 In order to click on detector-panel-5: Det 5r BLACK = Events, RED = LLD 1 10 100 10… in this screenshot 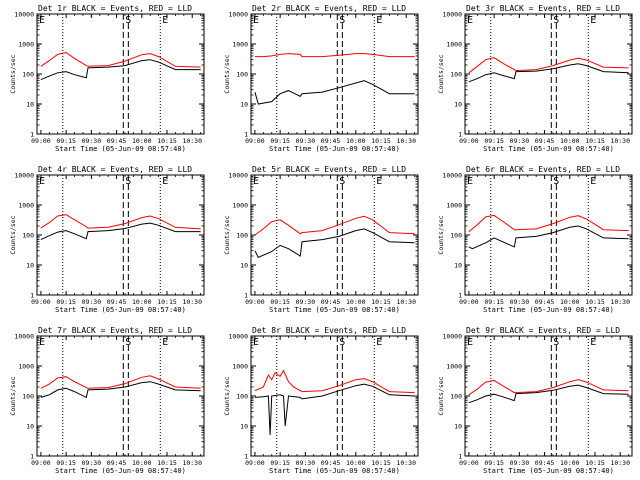, I will do `click(321, 239)`.